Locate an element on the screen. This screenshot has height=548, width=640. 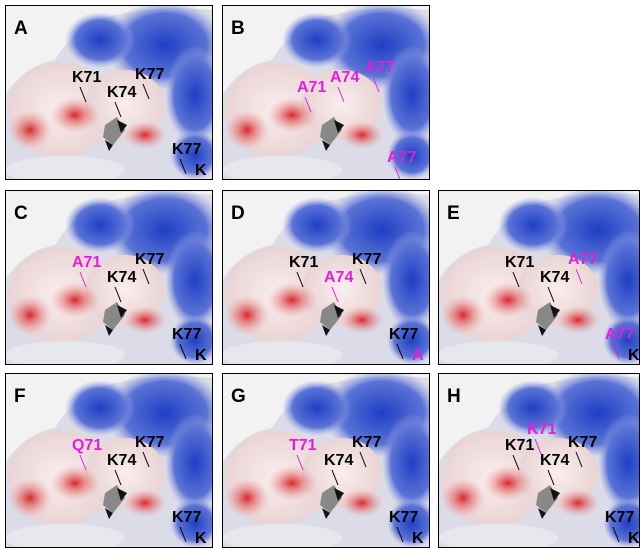
residue-label: A is located at coordinates (418, 355).